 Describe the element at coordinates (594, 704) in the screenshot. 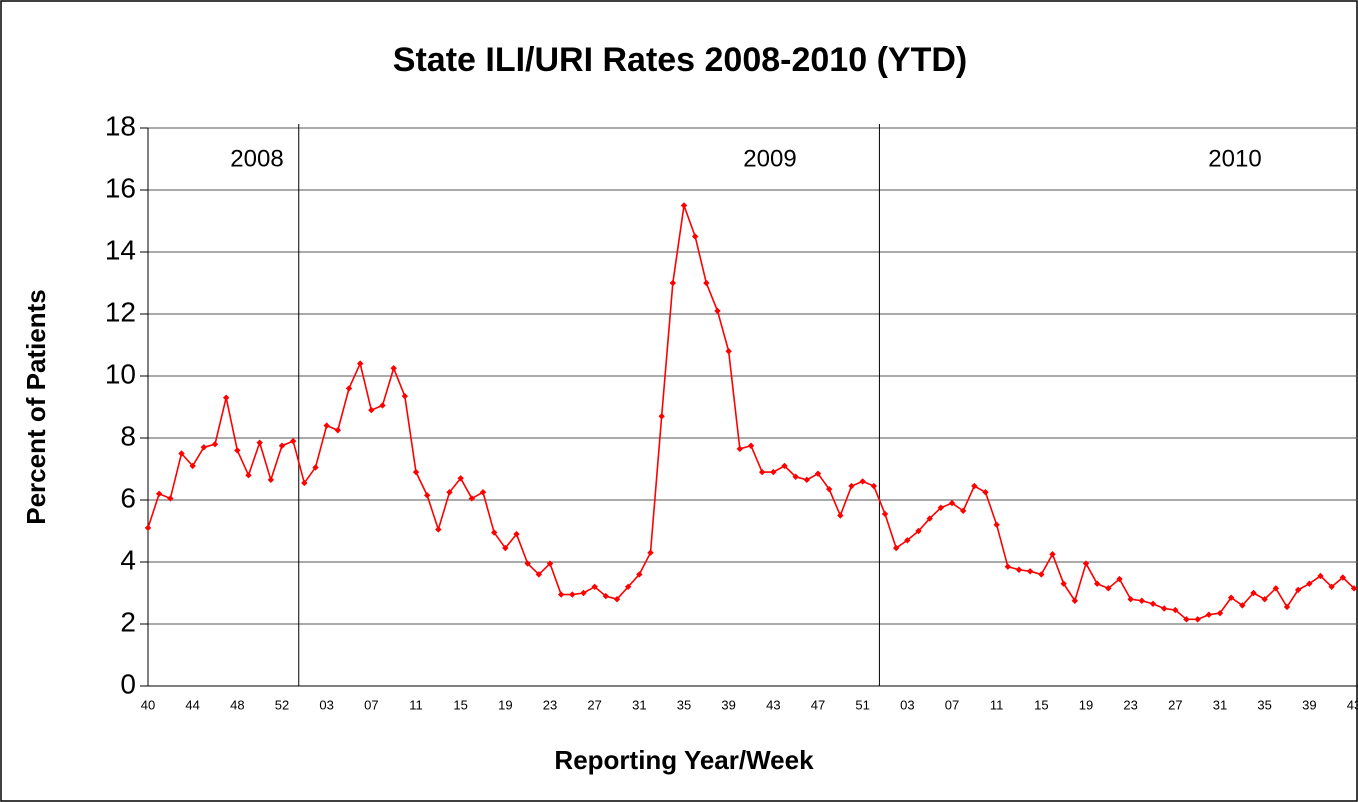

I see `x-tick-label: 27` at that location.